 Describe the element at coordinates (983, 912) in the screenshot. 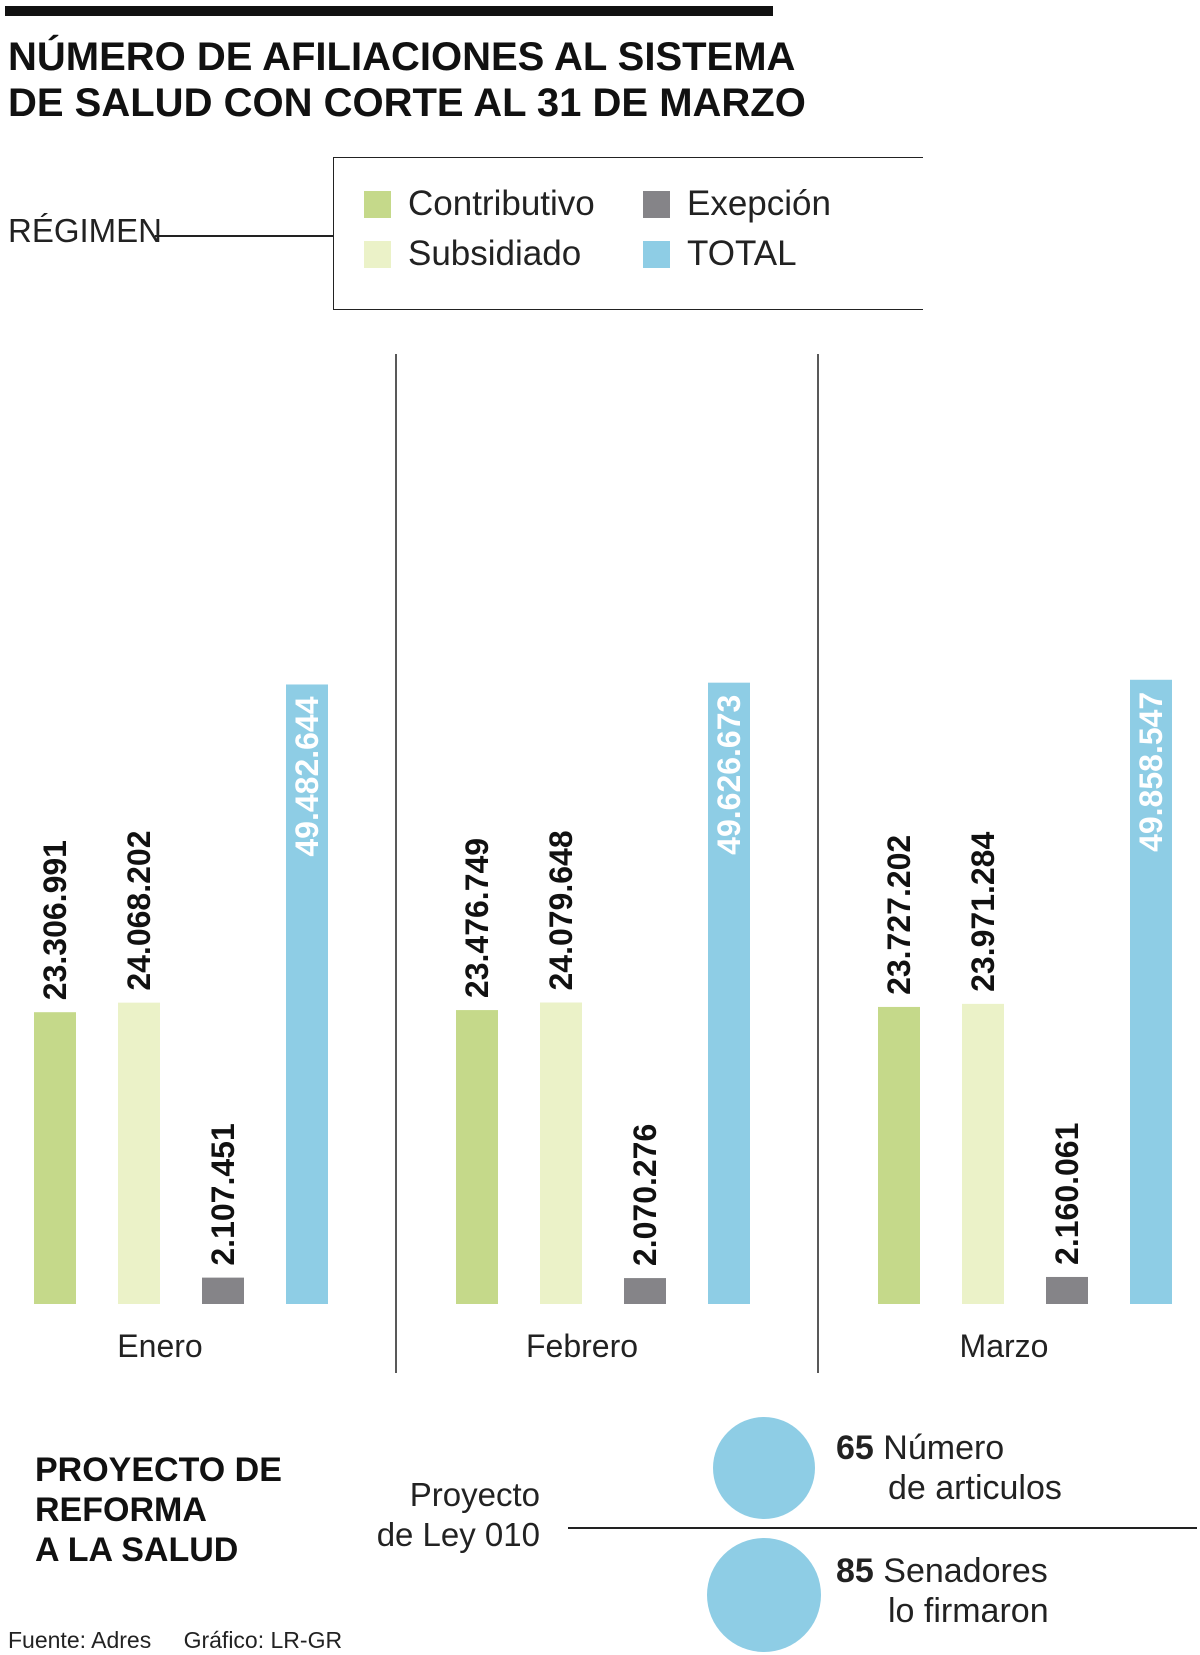

I see `data-label-subsidiado-marzo: 23.971.284` at that location.